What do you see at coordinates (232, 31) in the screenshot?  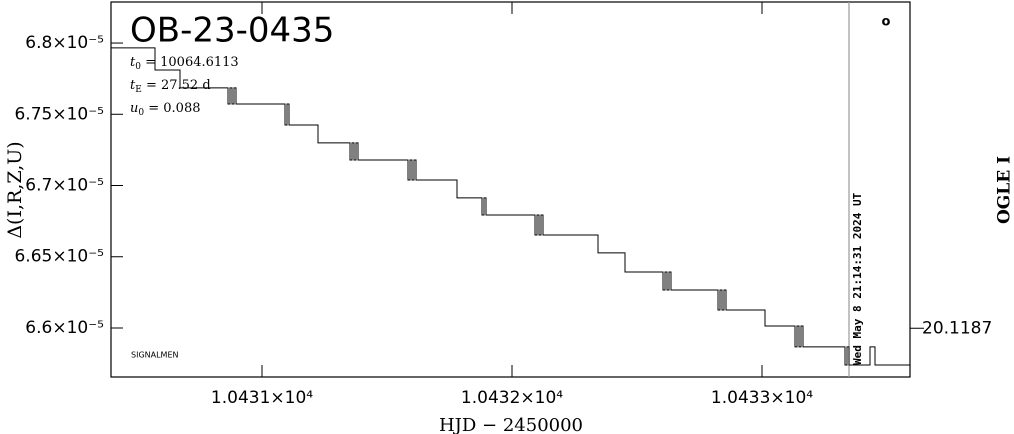 I see `chart-title: OB-23-0435` at bounding box center [232, 31].